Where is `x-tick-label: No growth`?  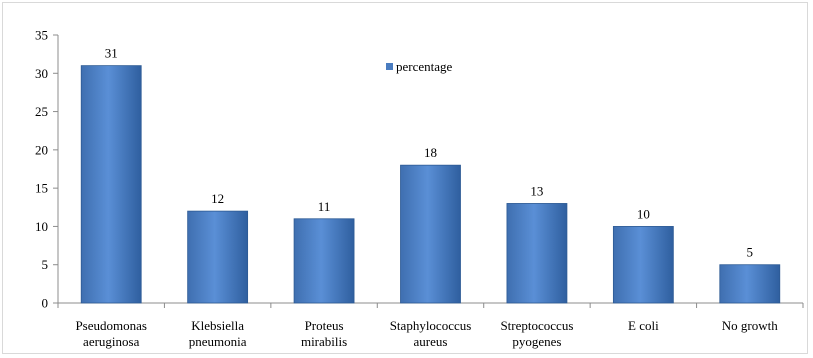
x-tick-label: No growth is located at coordinates (750, 325).